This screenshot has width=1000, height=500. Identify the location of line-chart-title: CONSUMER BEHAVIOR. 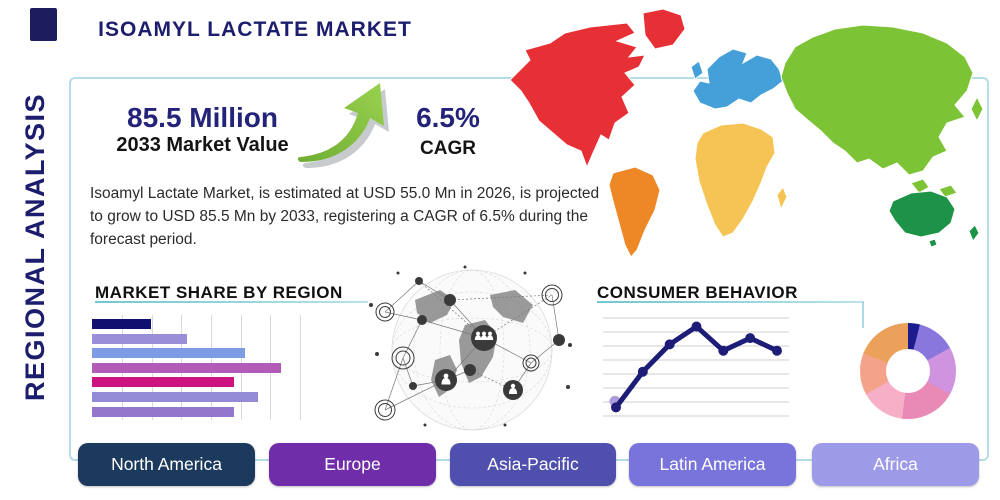
(697, 292).